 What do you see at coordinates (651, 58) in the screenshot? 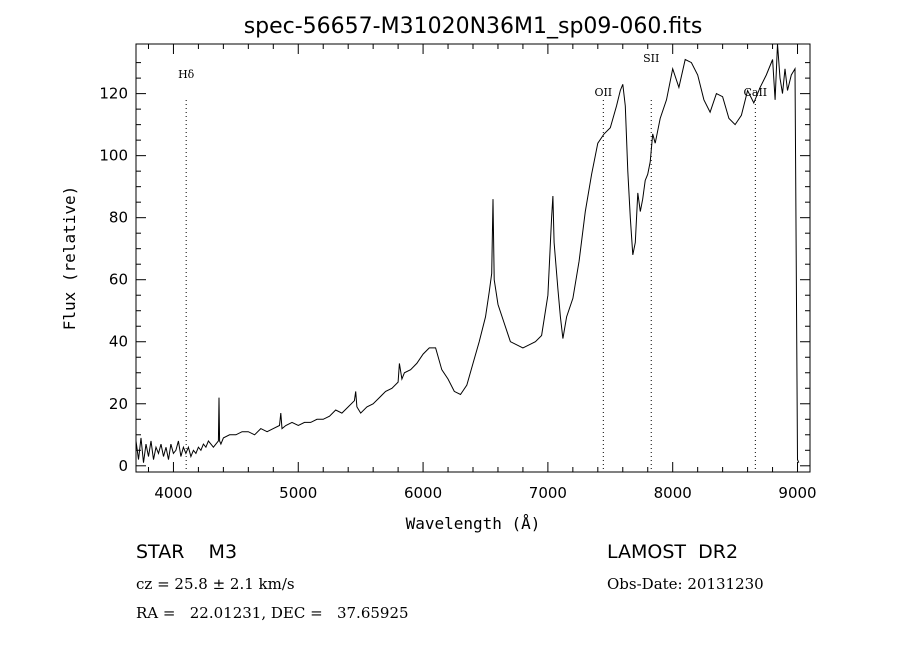
I see `line-marker-label: SII` at bounding box center [651, 58].